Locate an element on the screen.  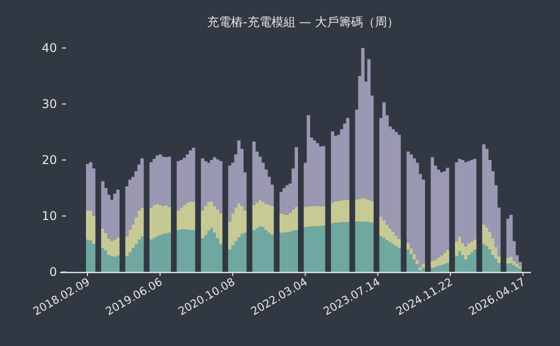
y-tick-label: 30 is located at coordinates (49, 104).